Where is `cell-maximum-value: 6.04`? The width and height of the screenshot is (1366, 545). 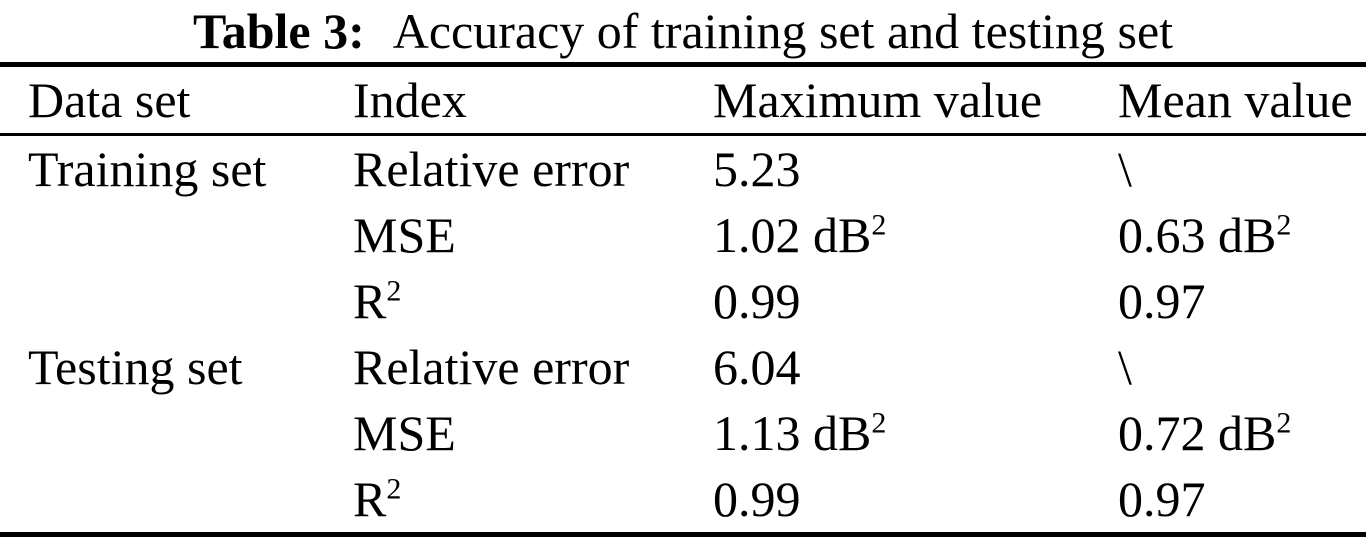 cell-maximum-value: 6.04 is located at coordinates (757, 367).